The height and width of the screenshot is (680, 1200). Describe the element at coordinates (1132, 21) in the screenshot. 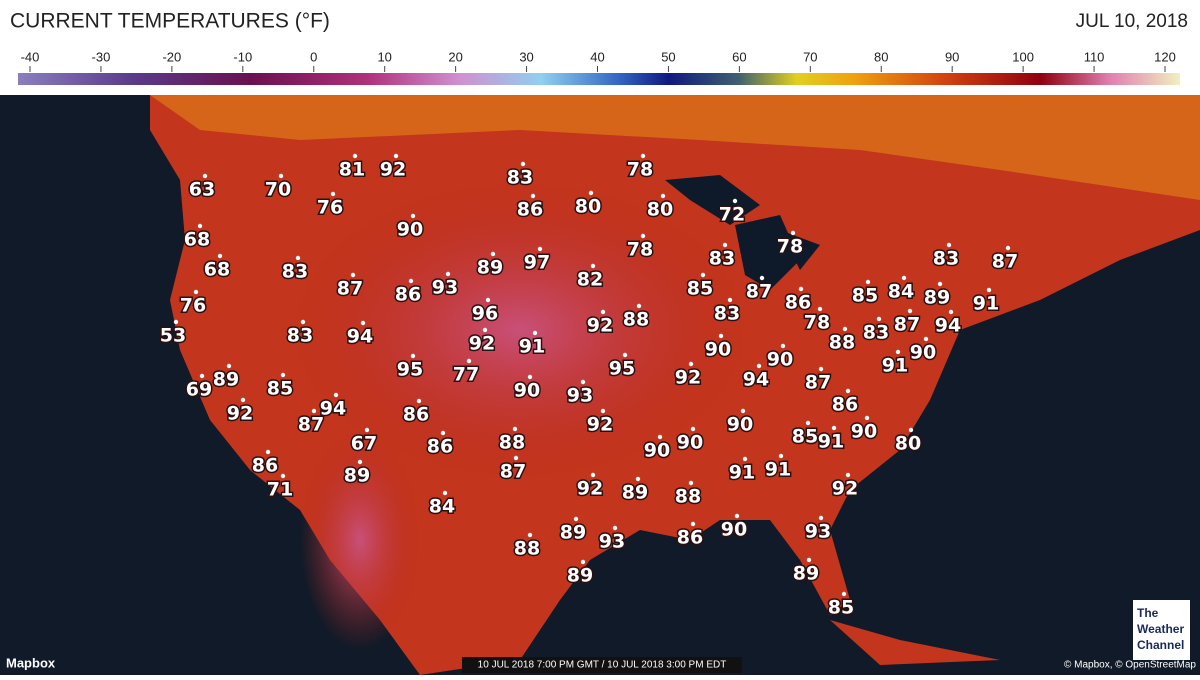

I see `date: JUL 10, 2018` at that location.